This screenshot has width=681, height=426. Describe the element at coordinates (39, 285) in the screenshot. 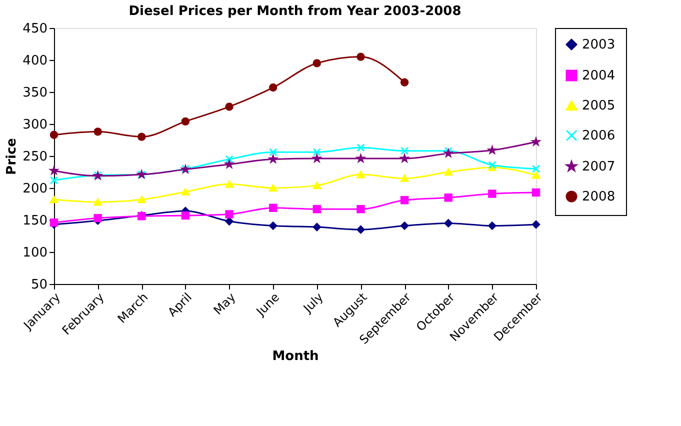

I see `y-tick-label: 50` at that location.